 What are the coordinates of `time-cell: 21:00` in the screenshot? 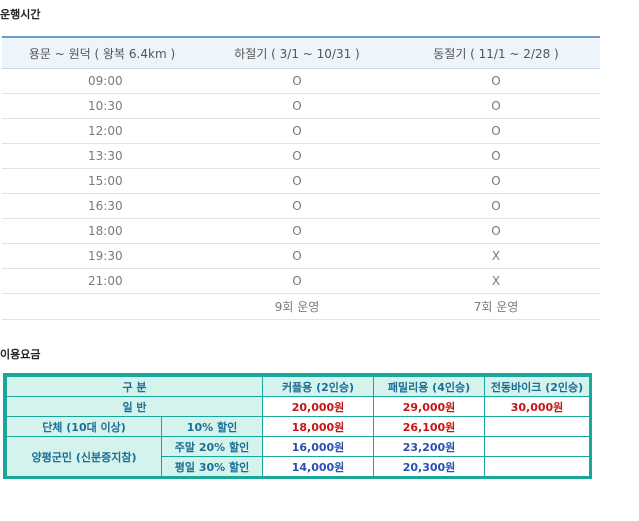 It's located at (102, 281).